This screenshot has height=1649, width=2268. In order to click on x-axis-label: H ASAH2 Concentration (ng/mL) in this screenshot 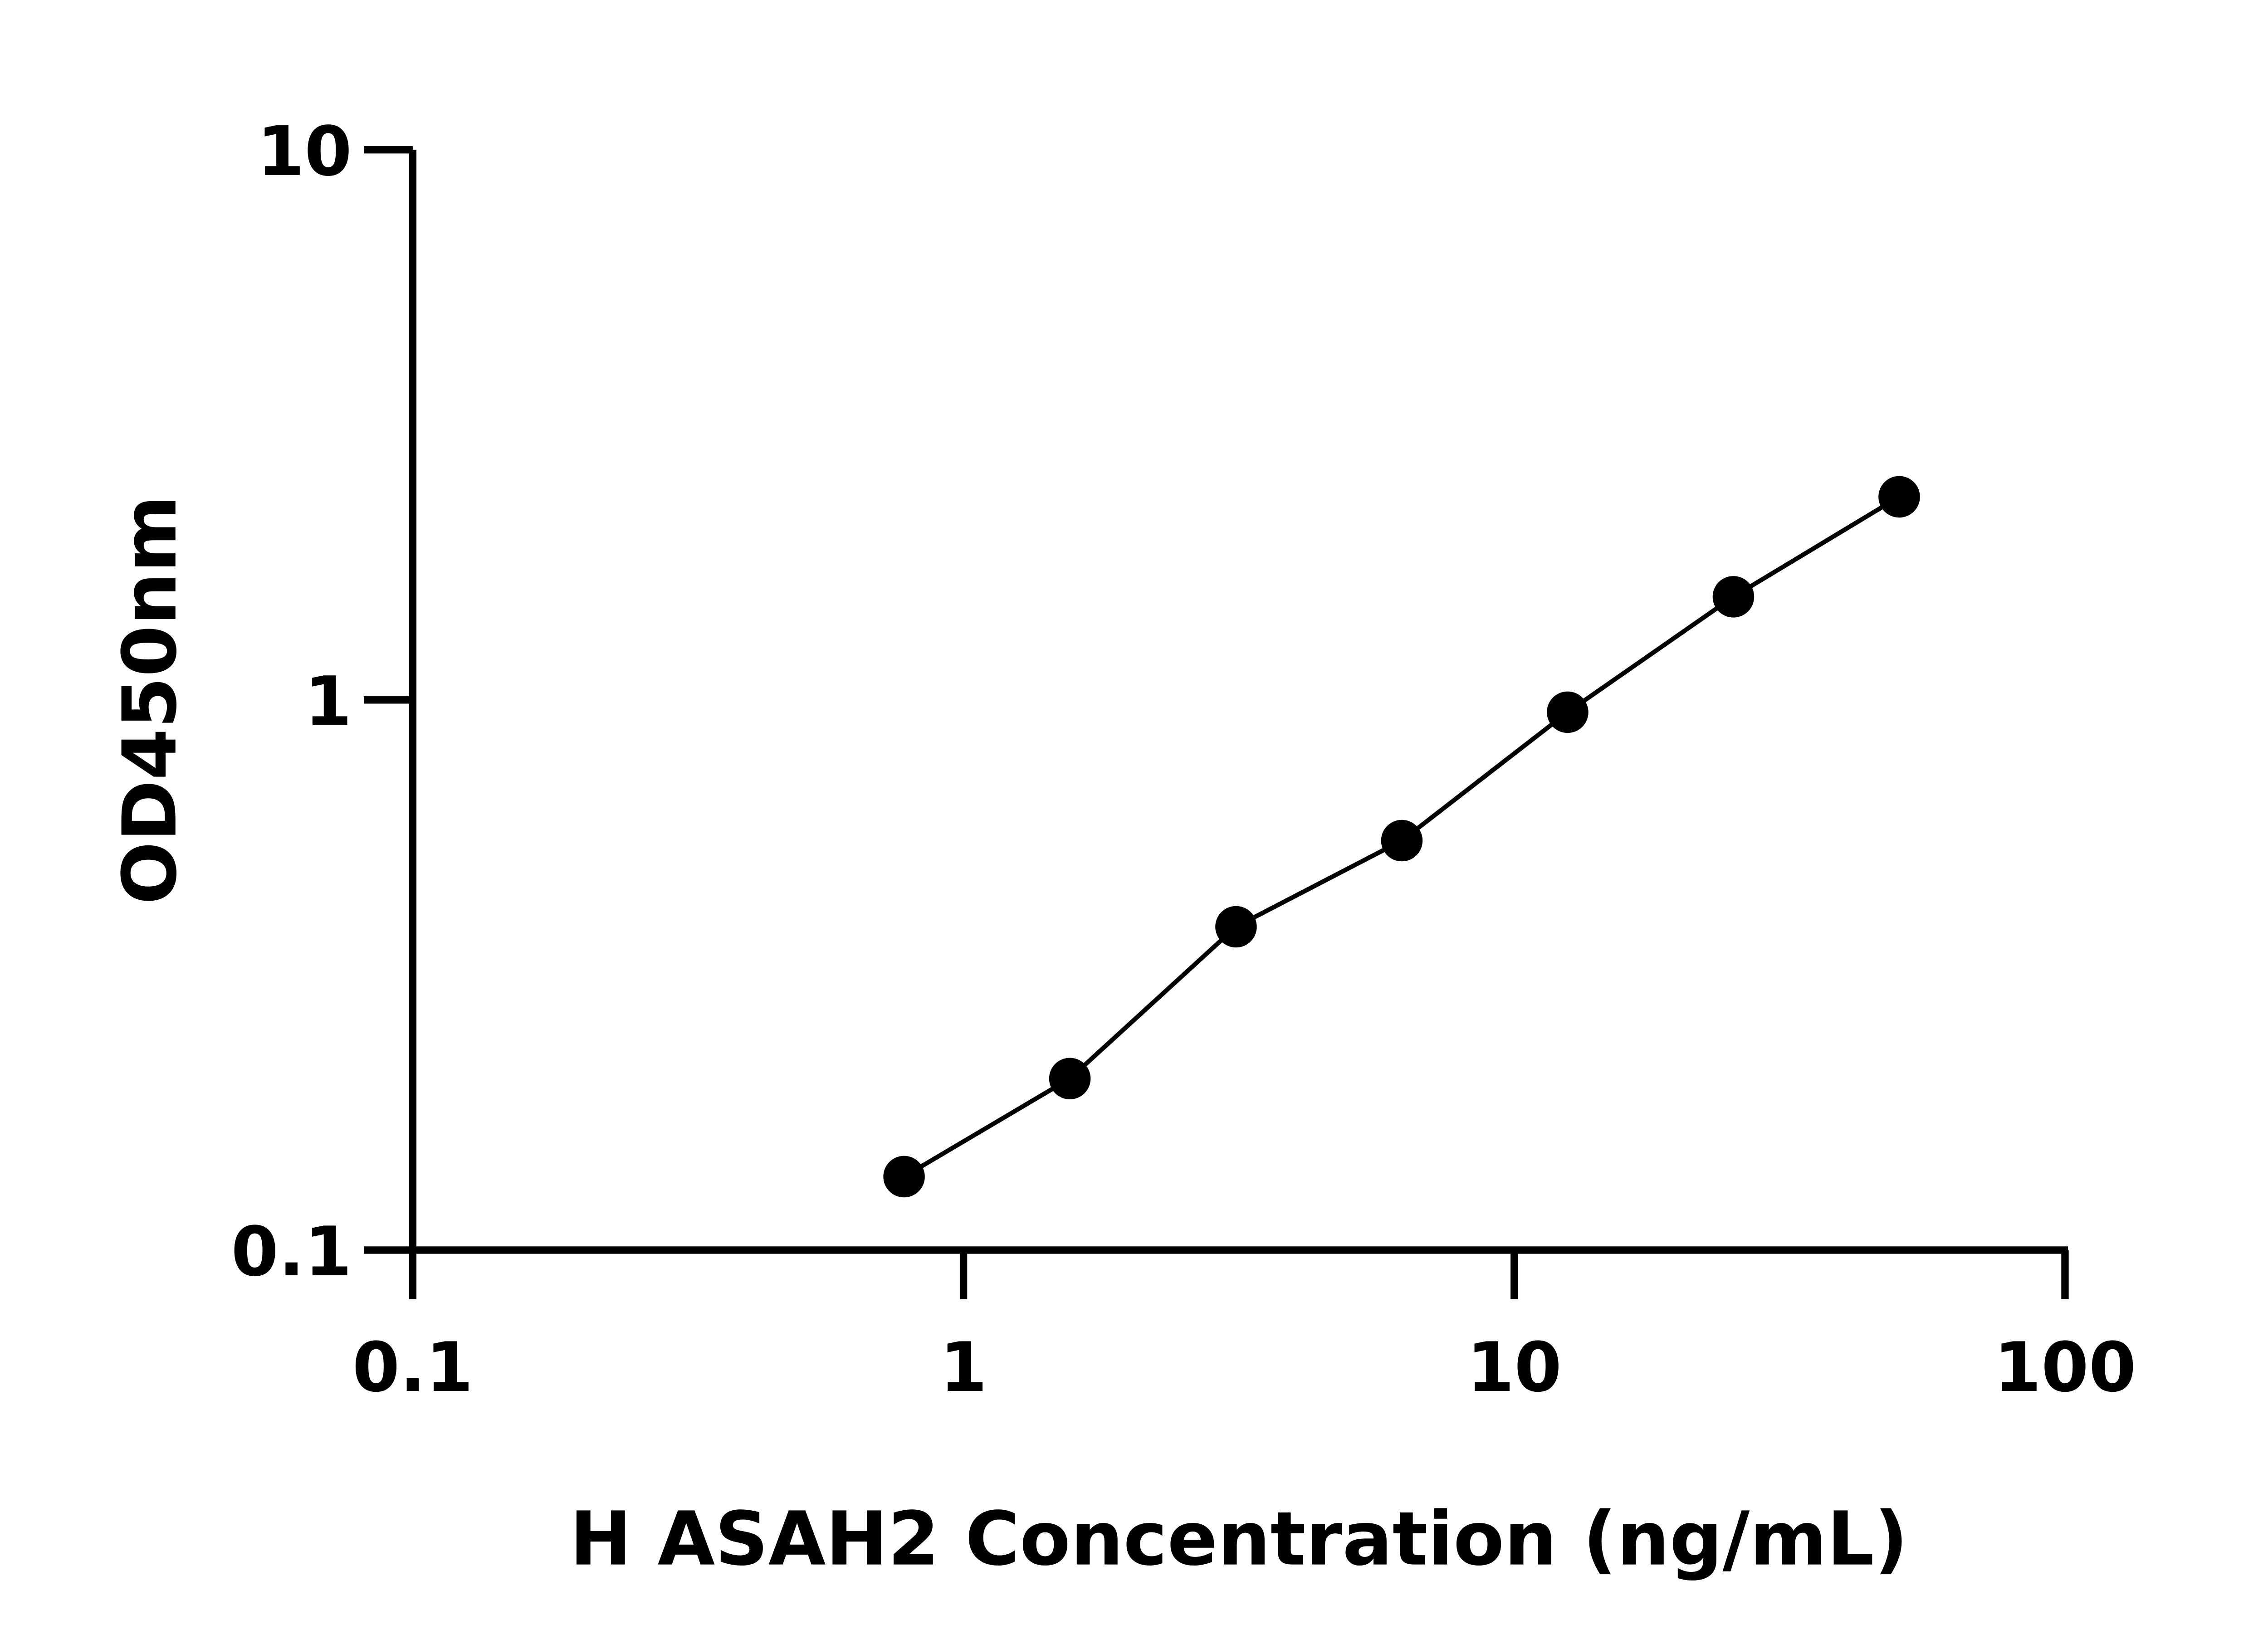, I will do `click(1239, 1539)`.